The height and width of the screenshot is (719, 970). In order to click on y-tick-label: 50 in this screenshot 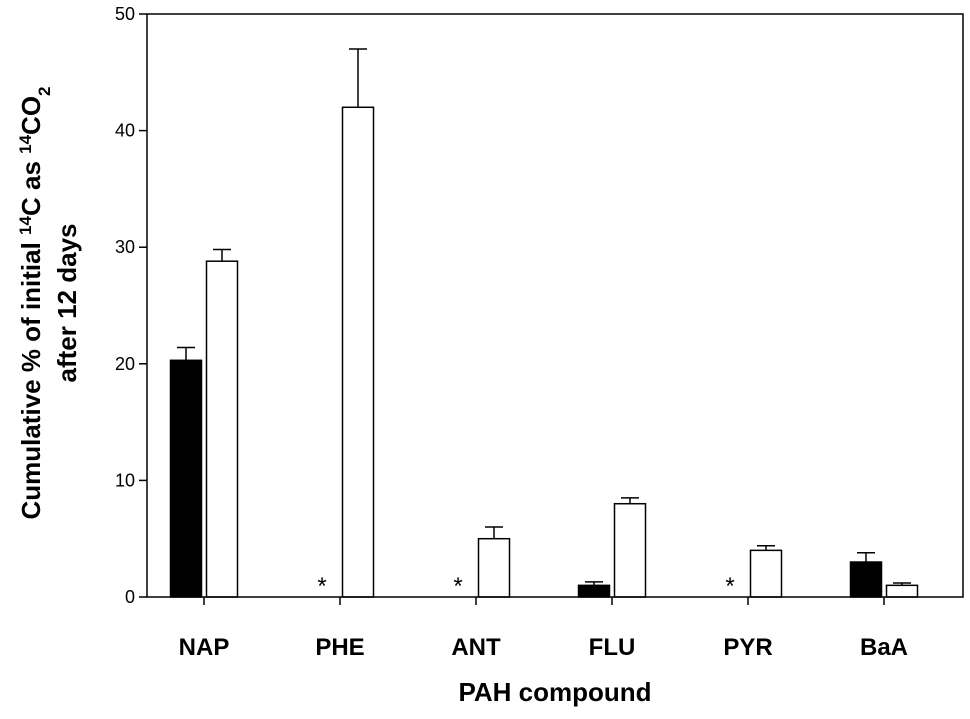, I will do `click(125, 14)`.